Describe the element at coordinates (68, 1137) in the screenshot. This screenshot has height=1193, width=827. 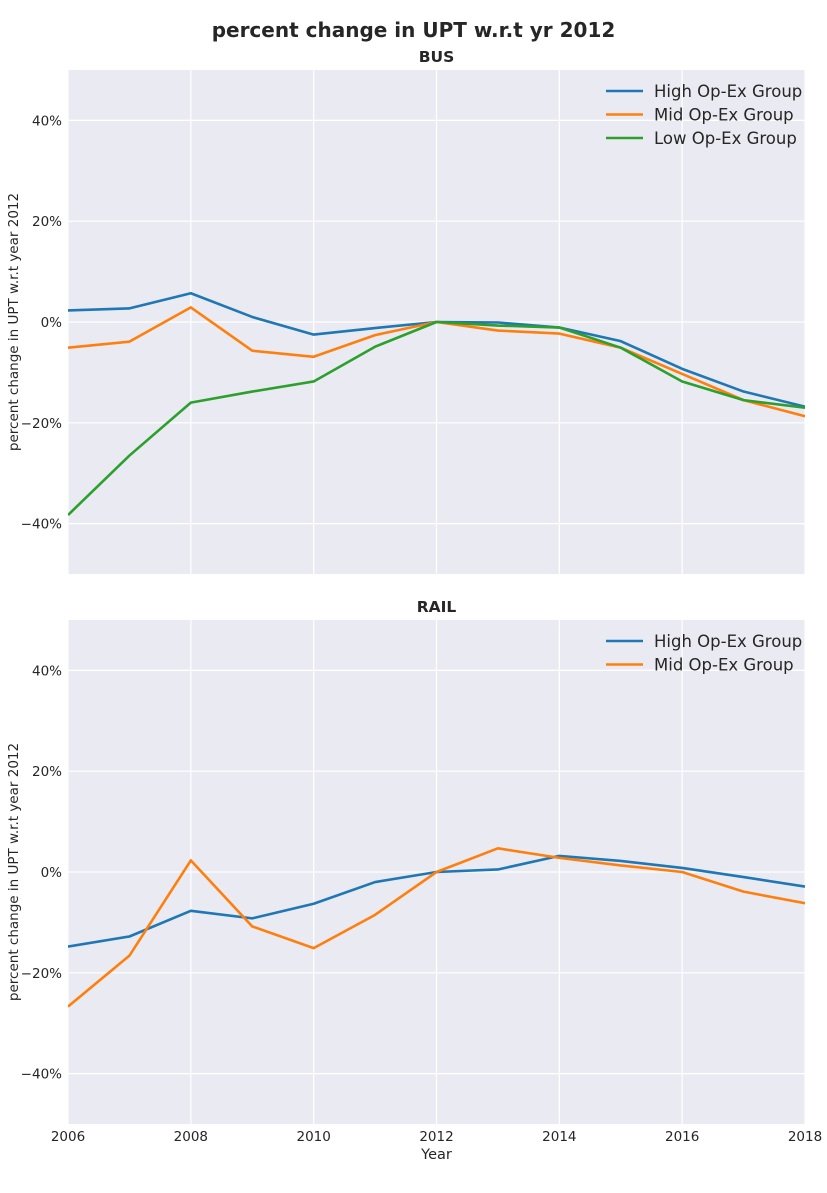
I see `panel-rail-x-tick-label: 2006` at that location.